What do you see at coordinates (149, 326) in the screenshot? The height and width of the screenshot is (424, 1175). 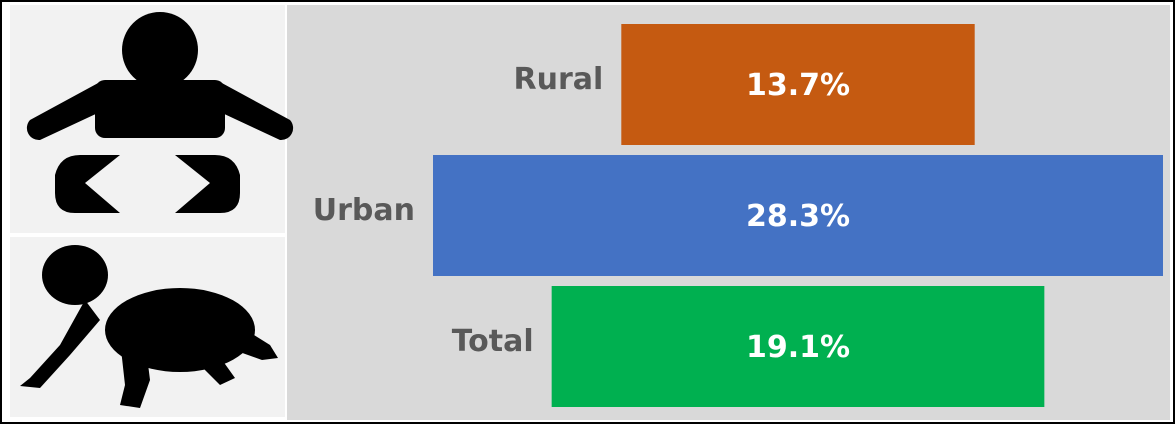 I see `crawling-baby-icon` at bounding box center [149, 326].